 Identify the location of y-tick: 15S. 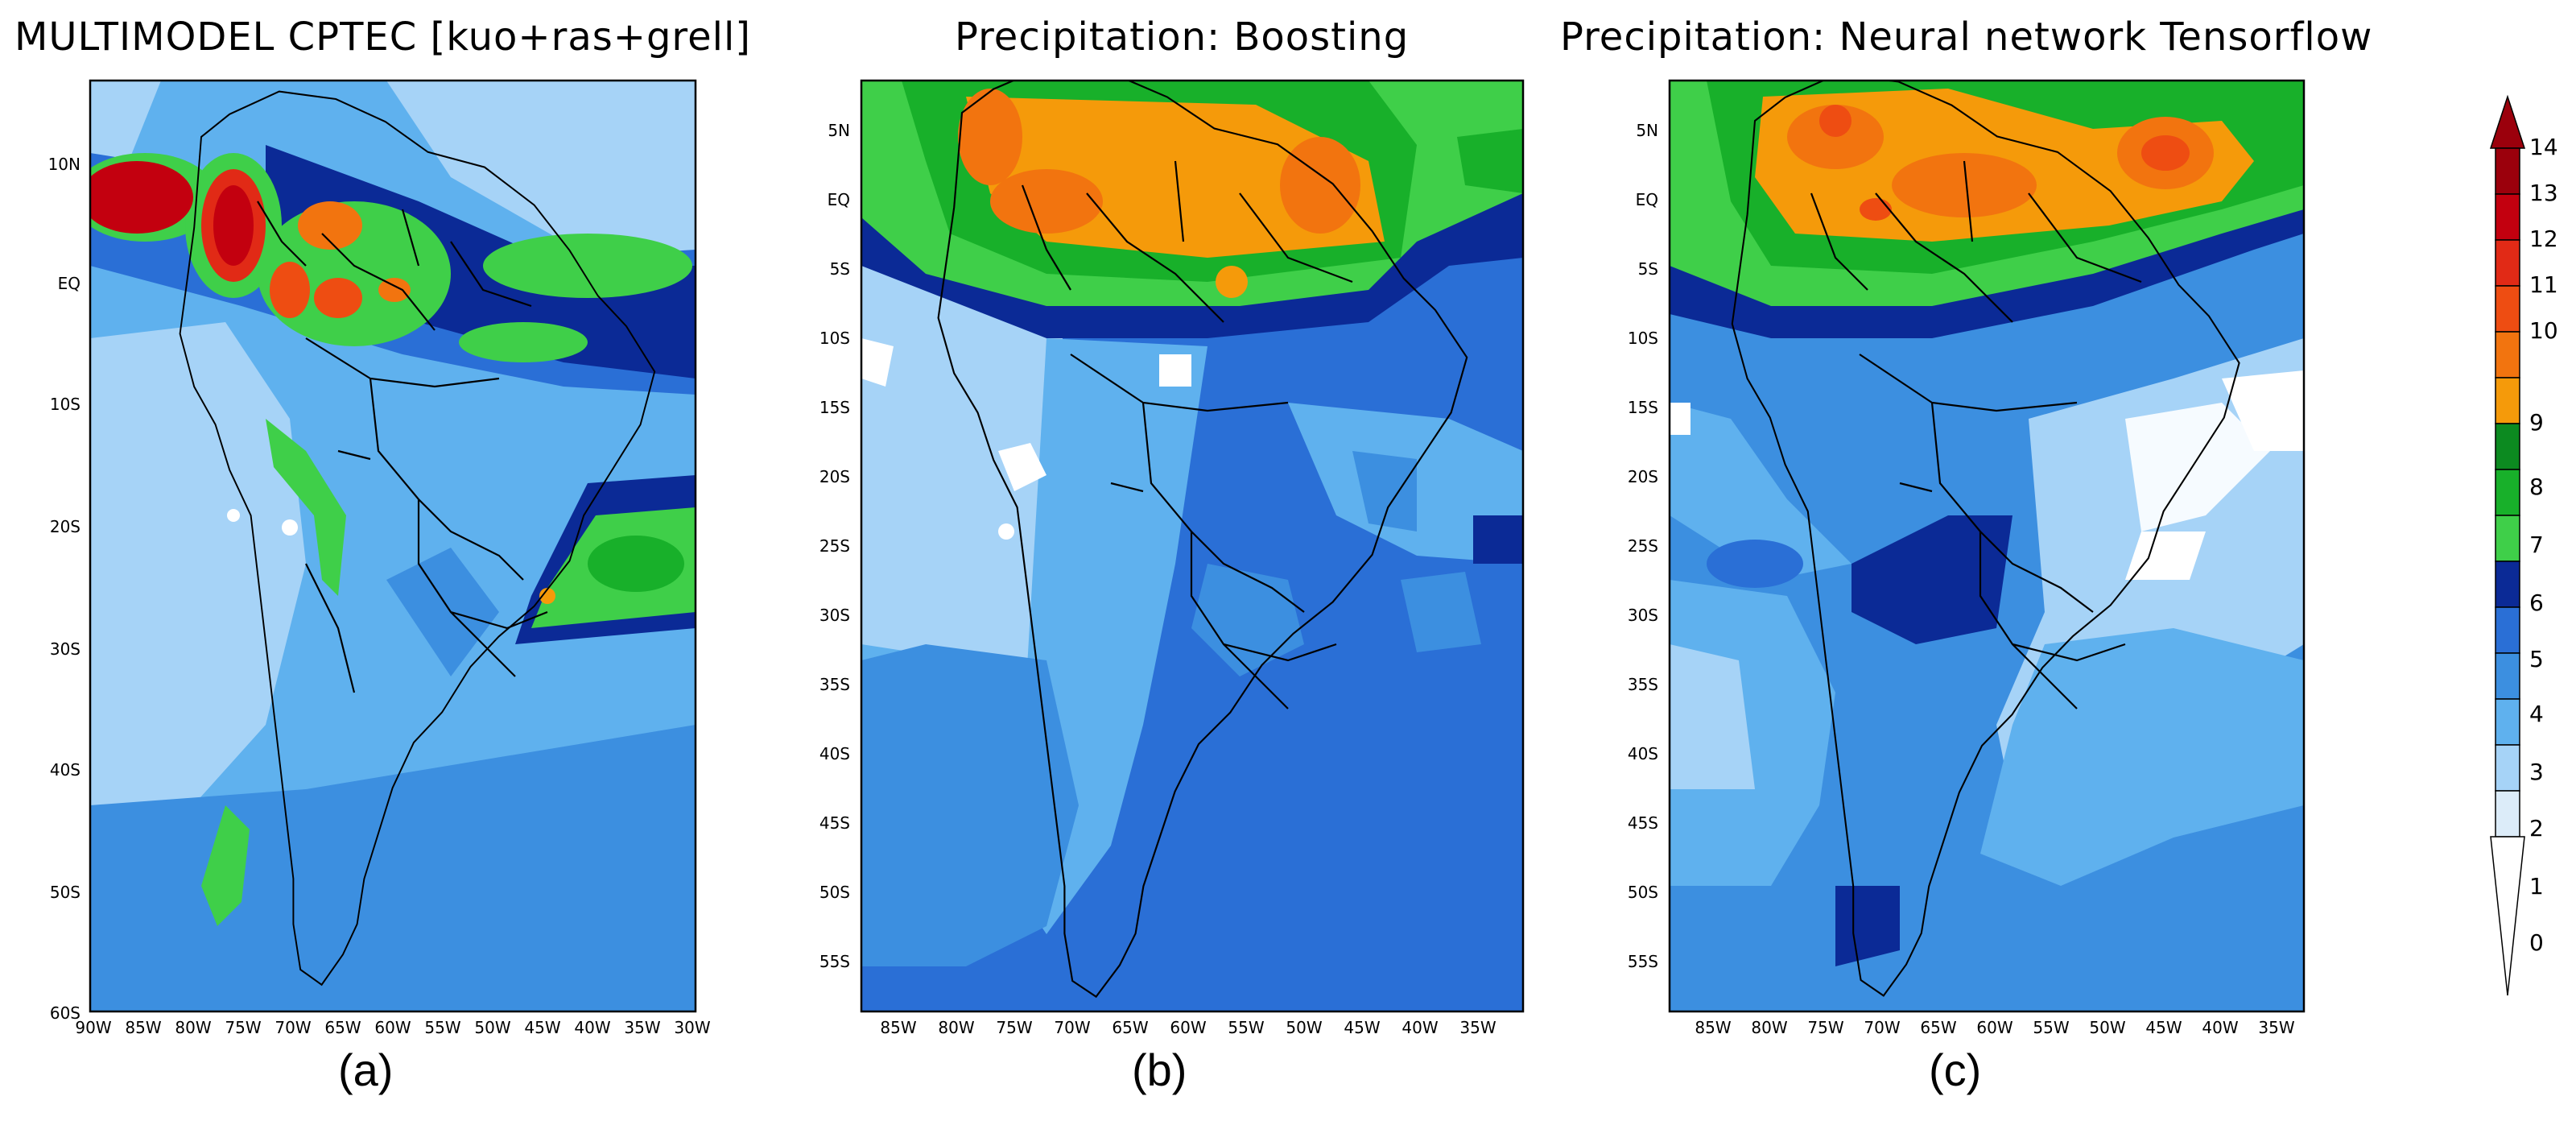
(1642, 407).